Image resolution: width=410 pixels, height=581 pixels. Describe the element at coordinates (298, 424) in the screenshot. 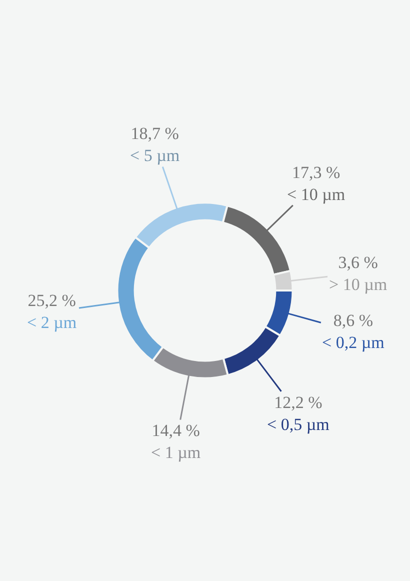

I see `slice-label: < 0,5 µm` at that location.